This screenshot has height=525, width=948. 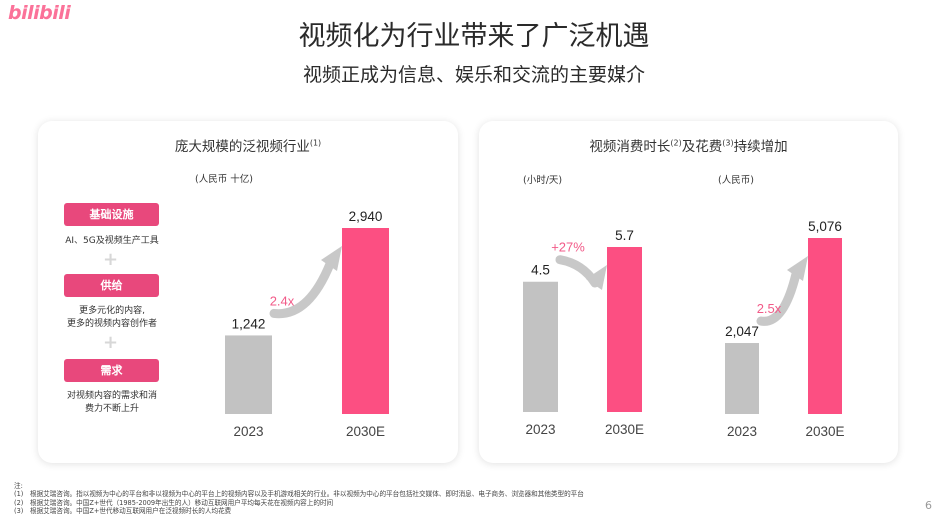 I want to click on bar-value-label: 5,076, so click(x=825, y=226).